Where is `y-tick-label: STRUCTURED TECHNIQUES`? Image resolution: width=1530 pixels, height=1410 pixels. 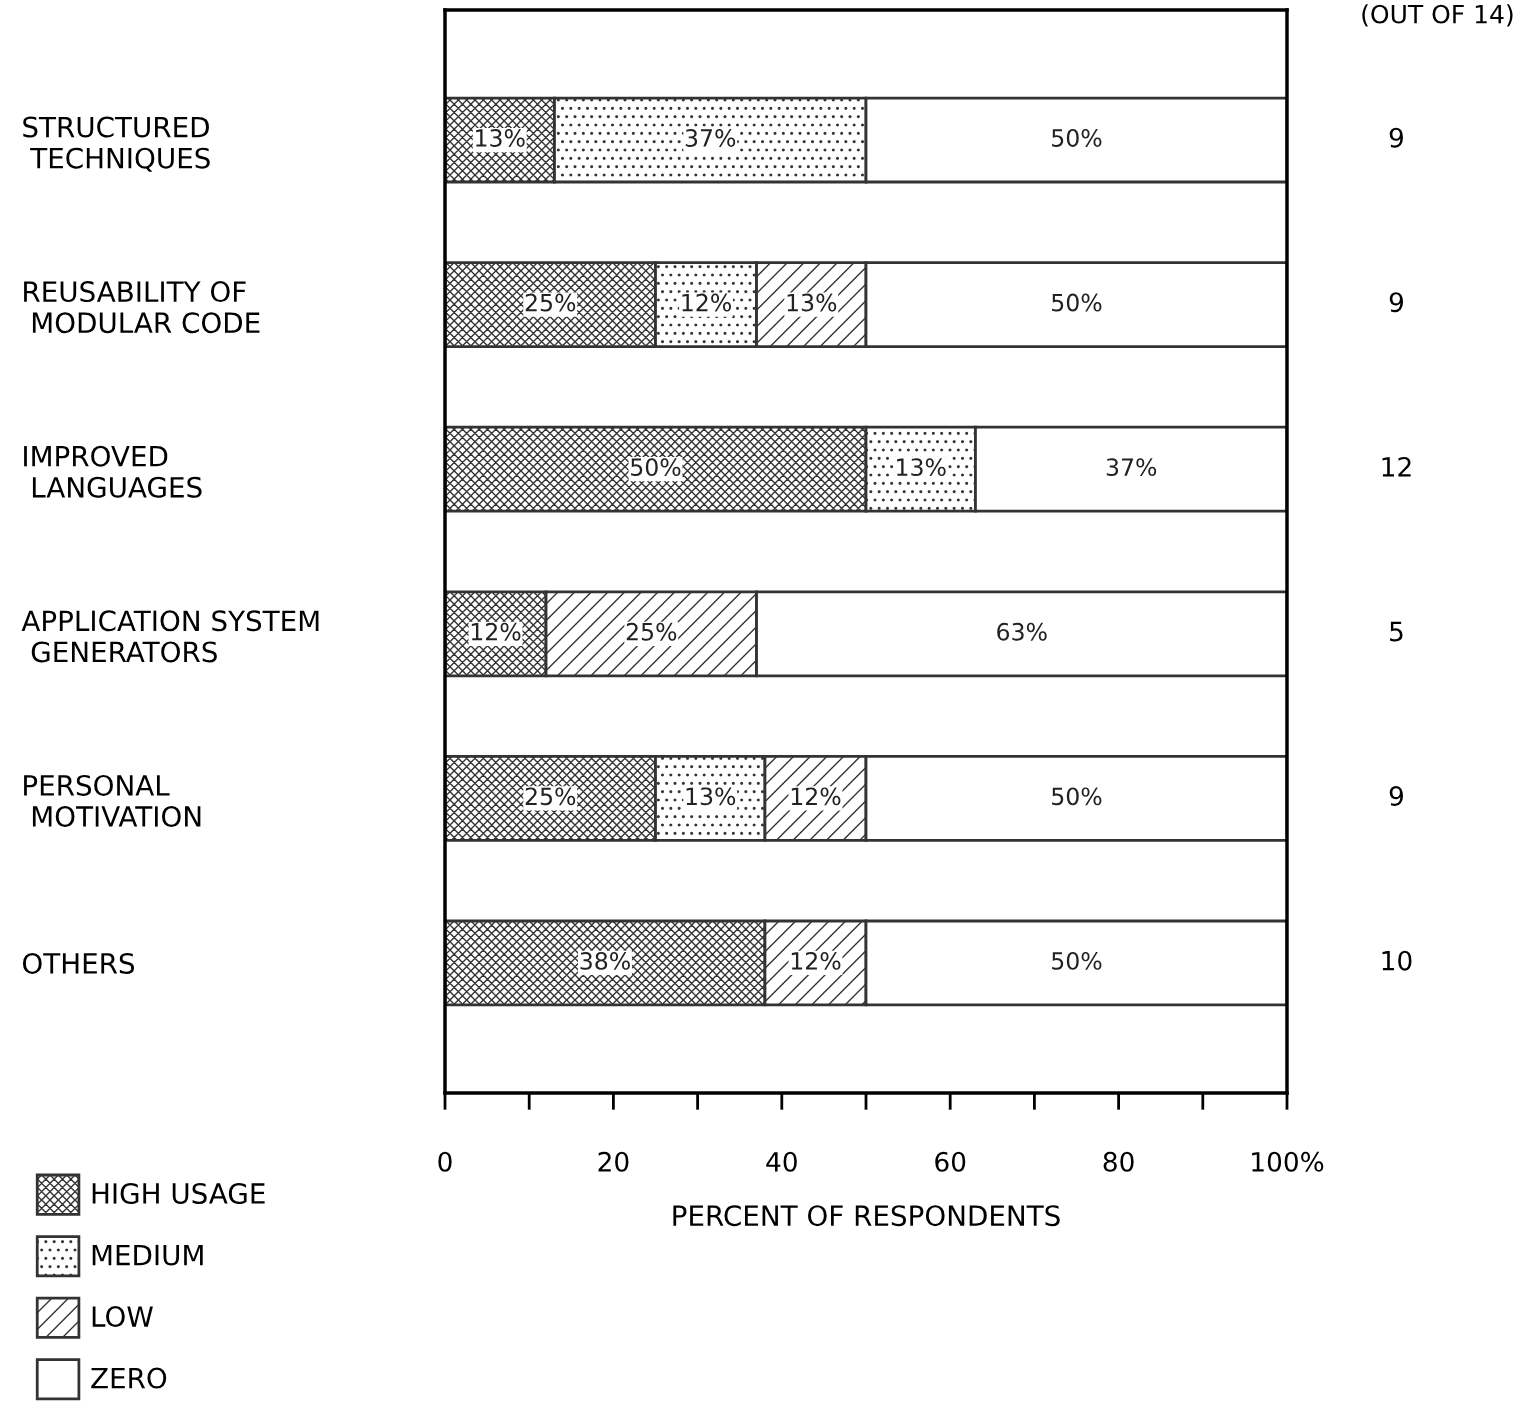 y-tick-label: STRUCTURED TECHNIQUES is located at coordinates (116, 144).